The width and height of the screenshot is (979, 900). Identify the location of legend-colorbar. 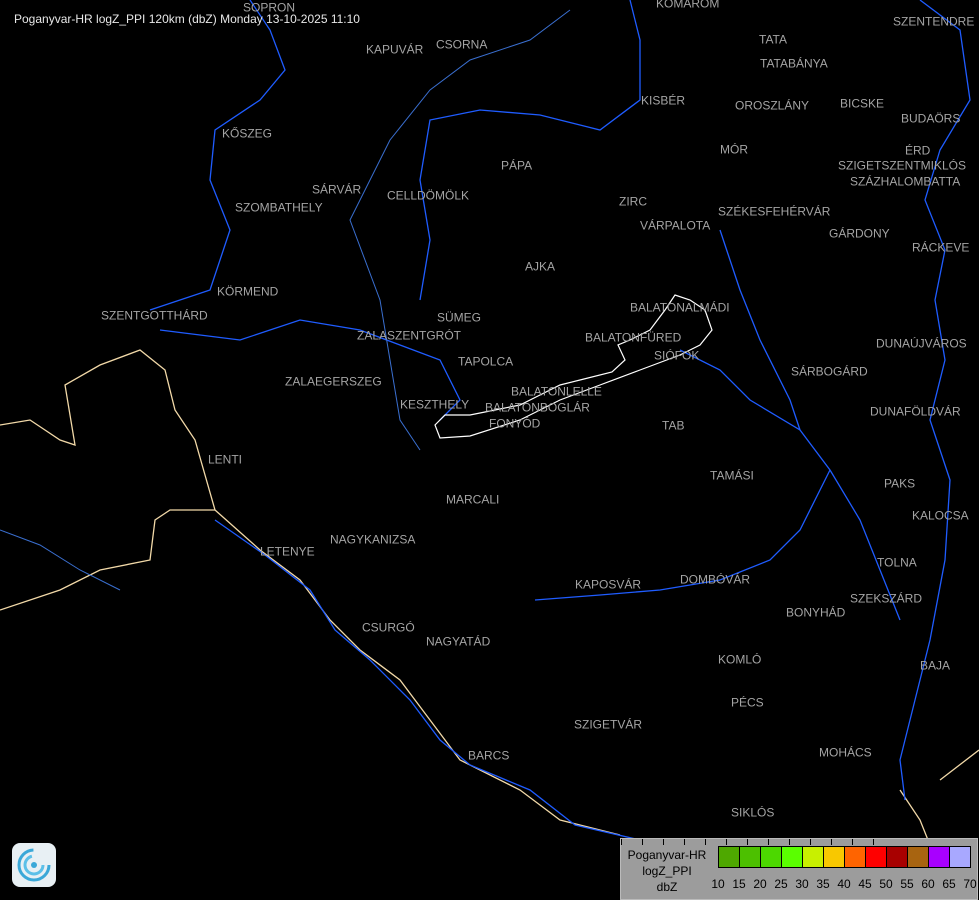
(844, 857).